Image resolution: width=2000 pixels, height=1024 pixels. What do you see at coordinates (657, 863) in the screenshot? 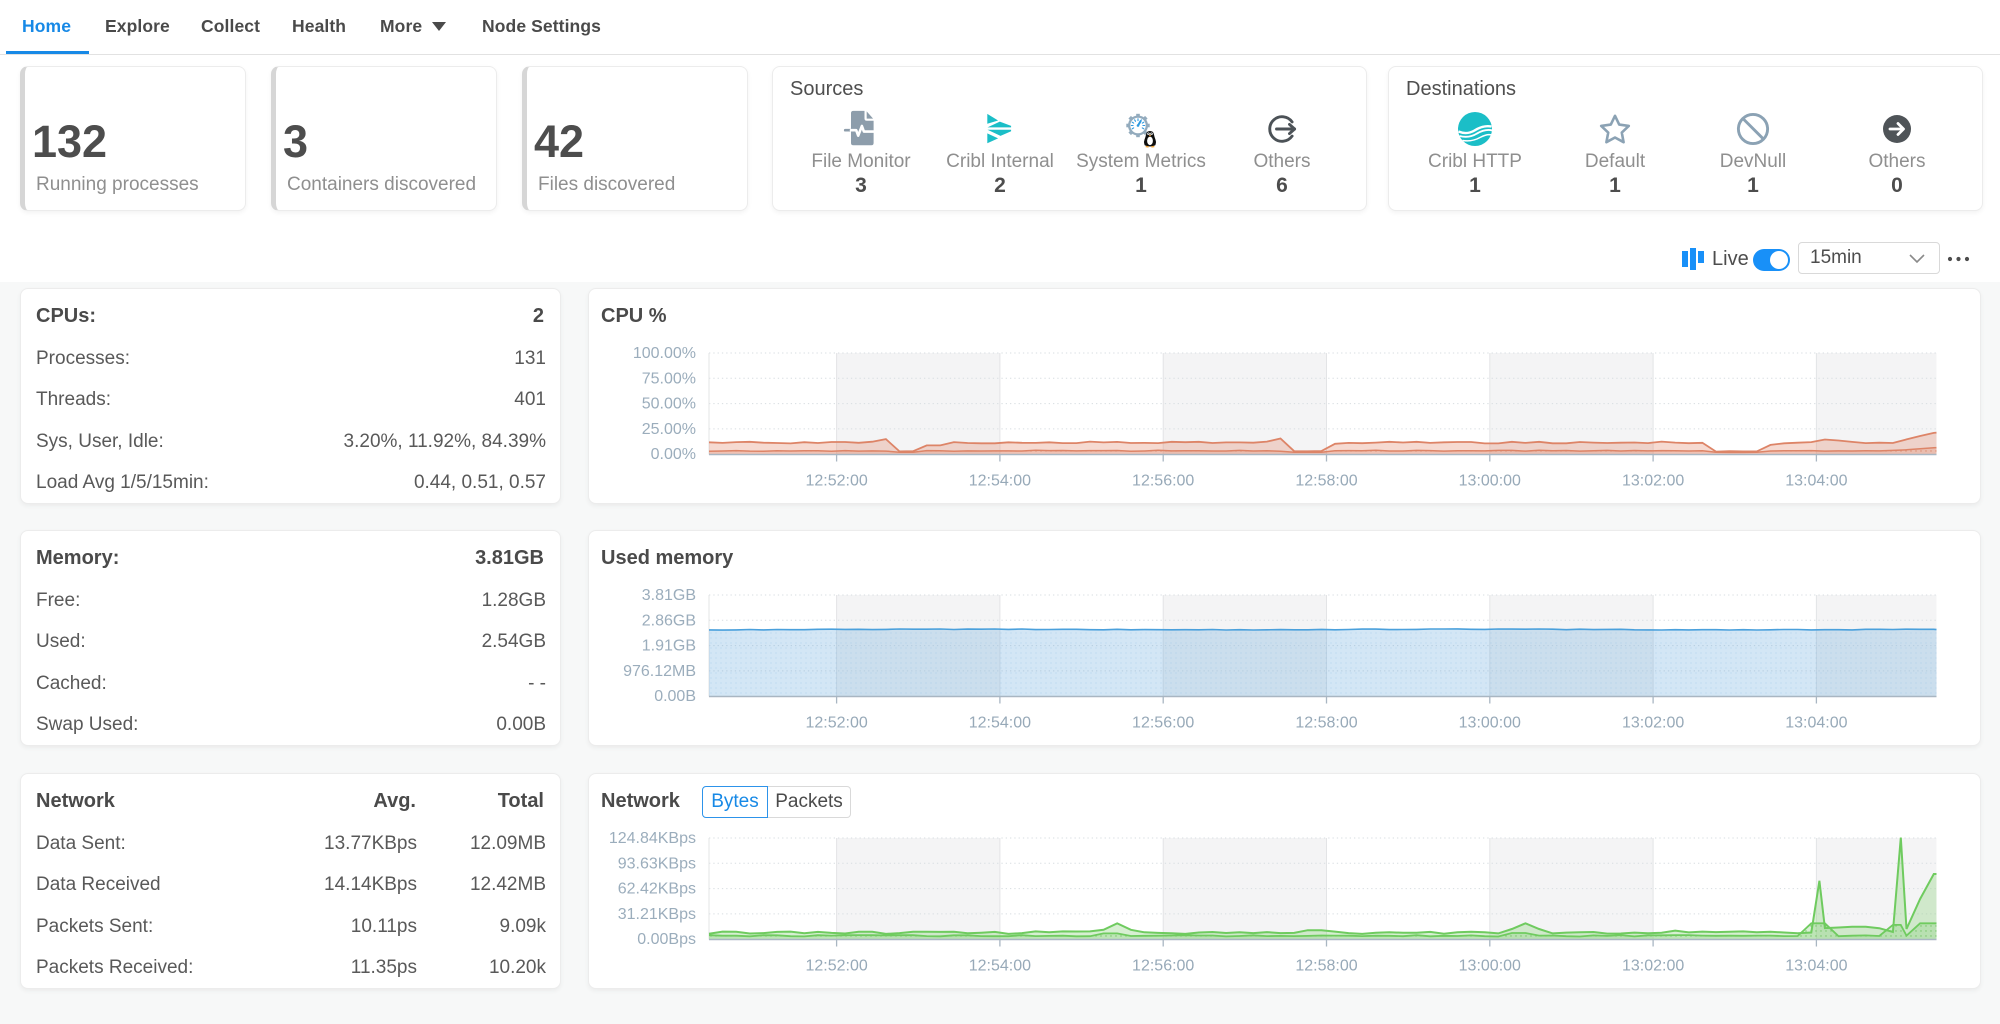
I see `svg-text: 93.63KBps` at bounding box center [657, 863].